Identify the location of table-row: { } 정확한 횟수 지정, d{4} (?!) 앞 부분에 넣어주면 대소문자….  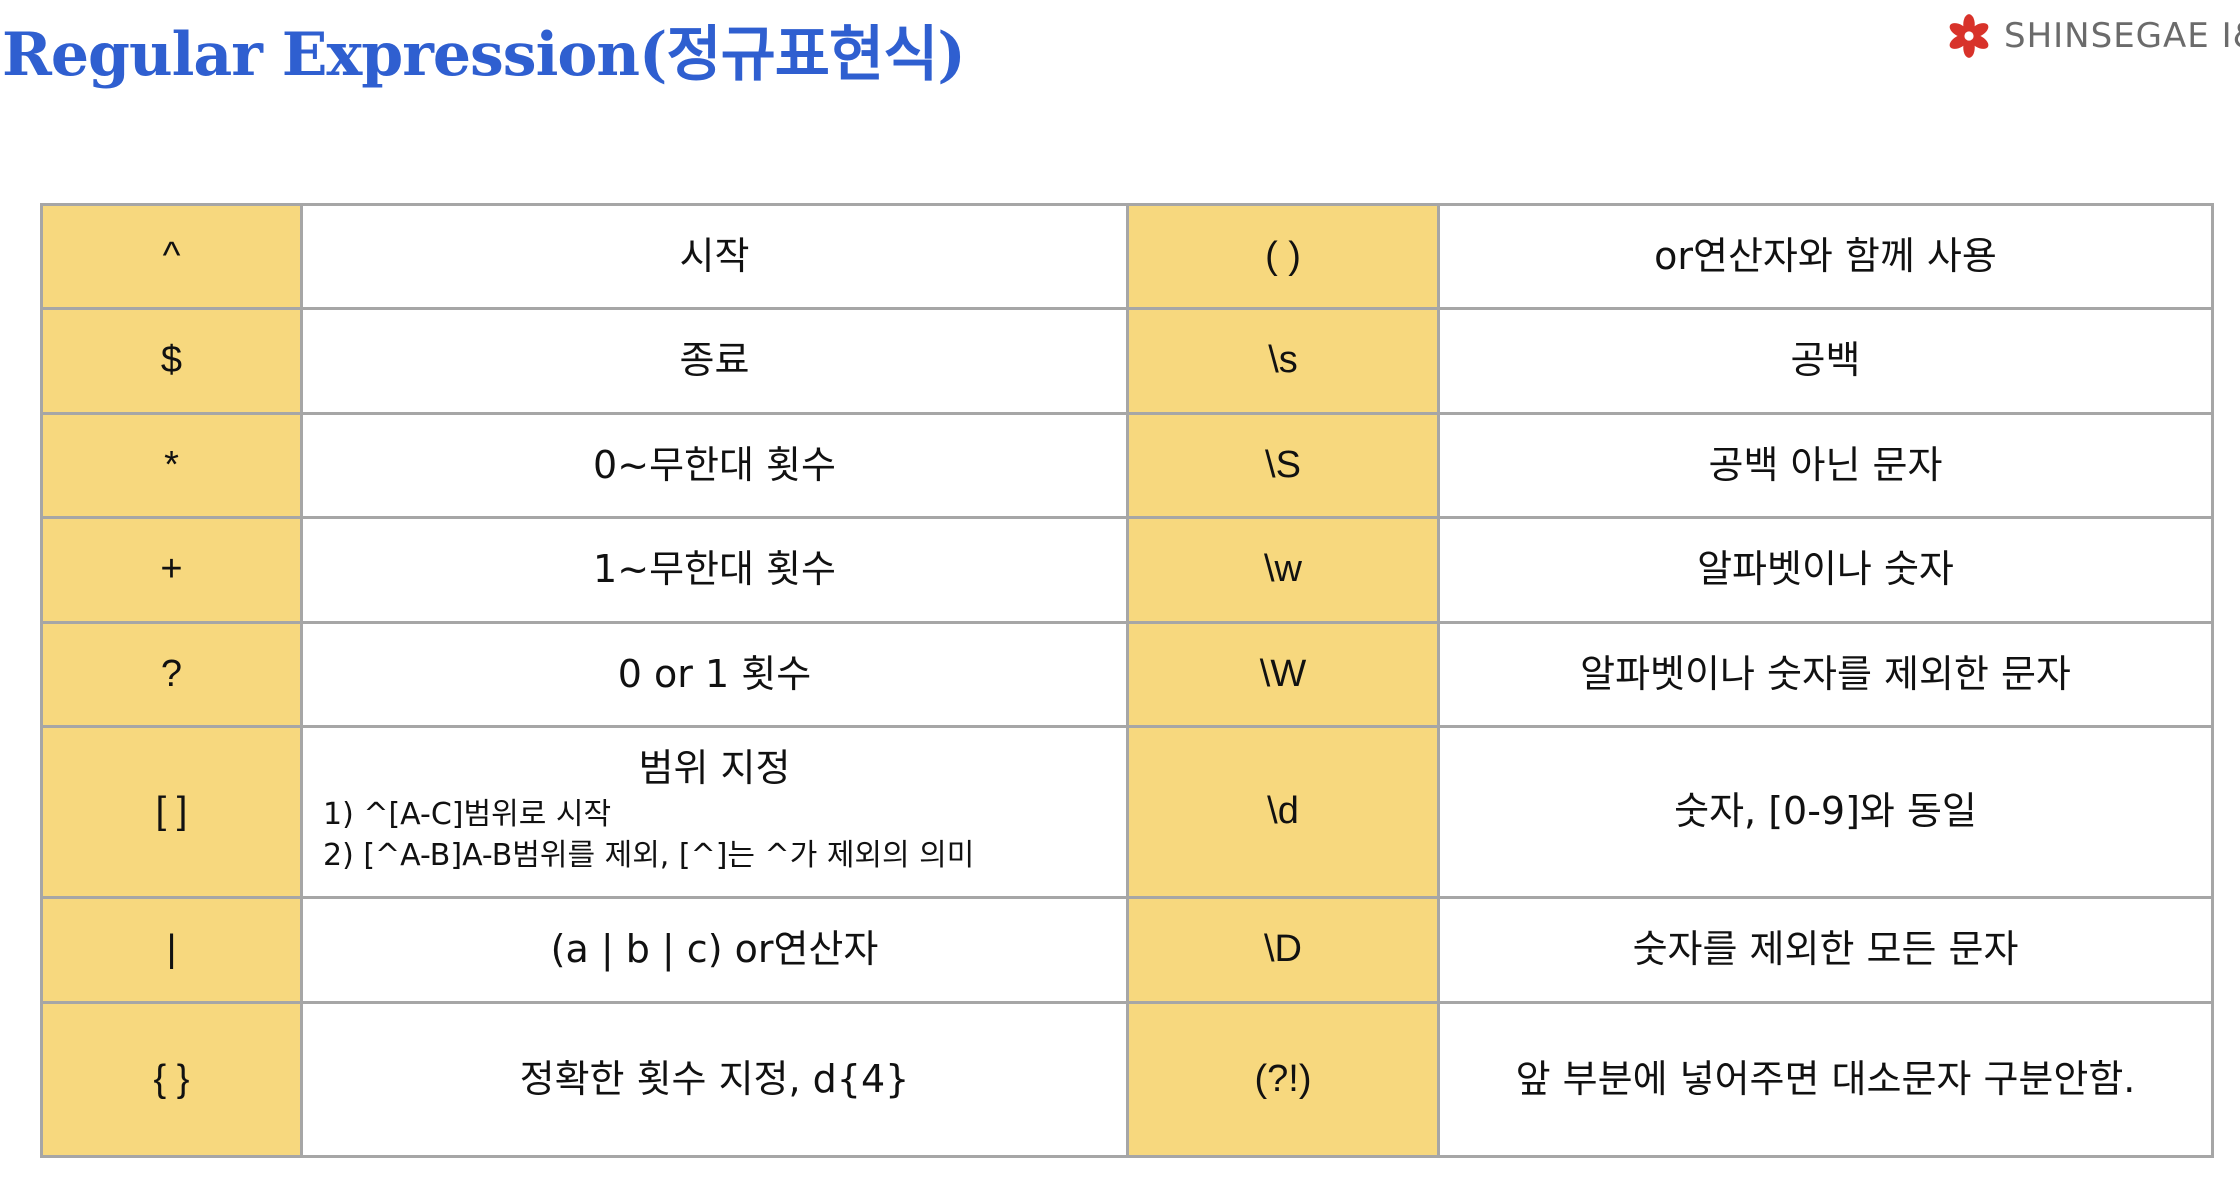
(1127, 1079).